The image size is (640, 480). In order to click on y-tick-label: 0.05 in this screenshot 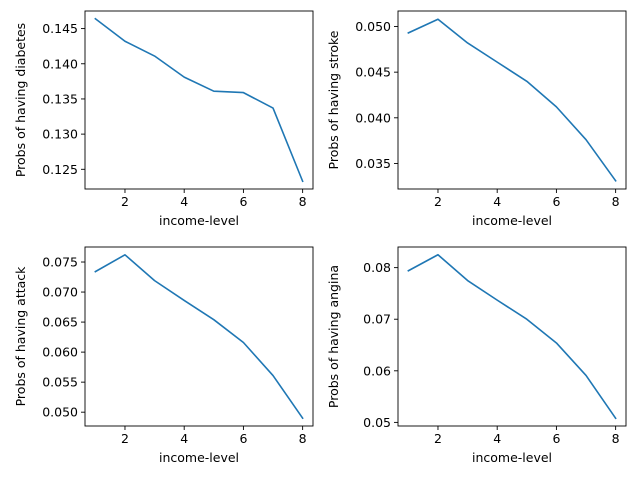, I will do `click(377, 422)`.